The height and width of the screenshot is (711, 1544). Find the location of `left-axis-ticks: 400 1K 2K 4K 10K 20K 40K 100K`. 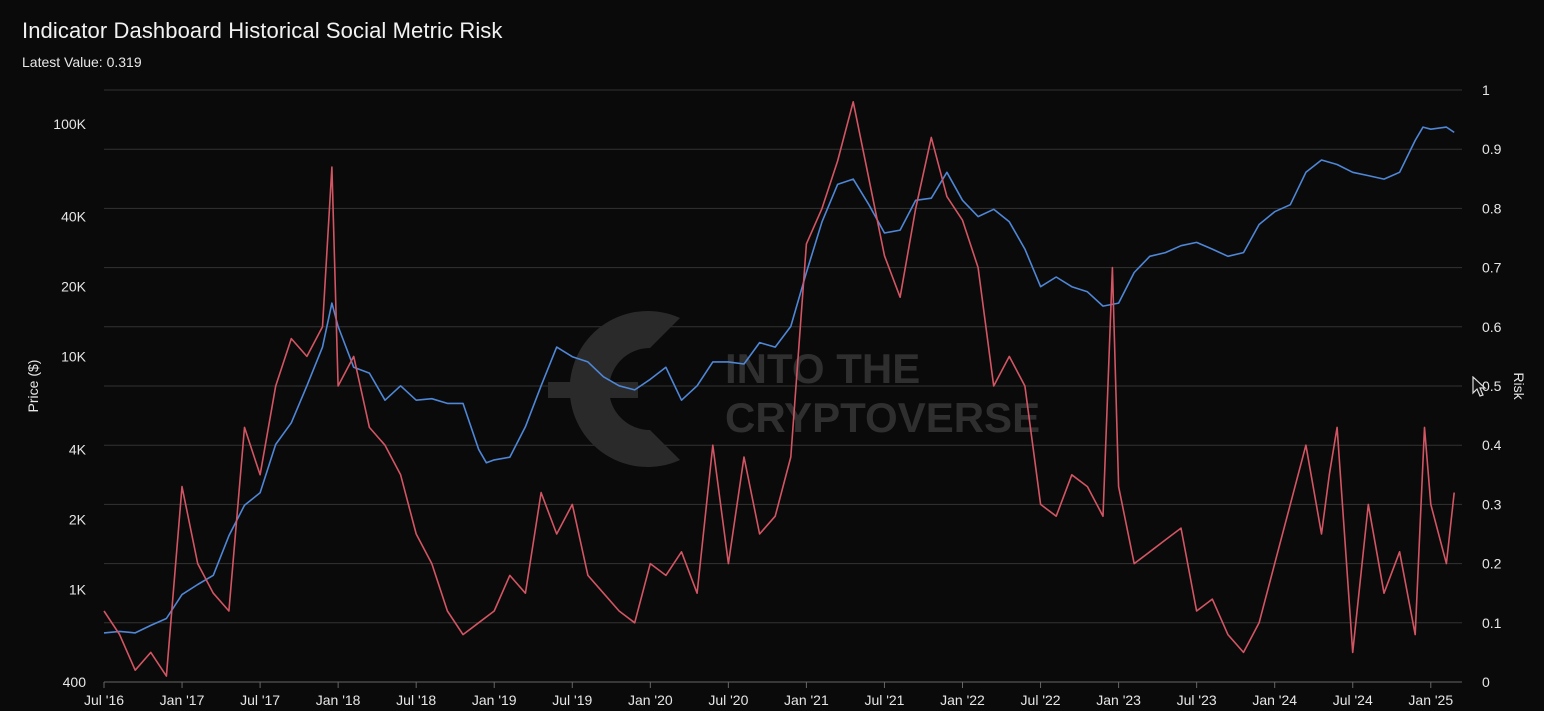

left-axis-ticks: 400 1K 2K 4K 10K 20K 40K 100K is located at coordinates (69, 403).